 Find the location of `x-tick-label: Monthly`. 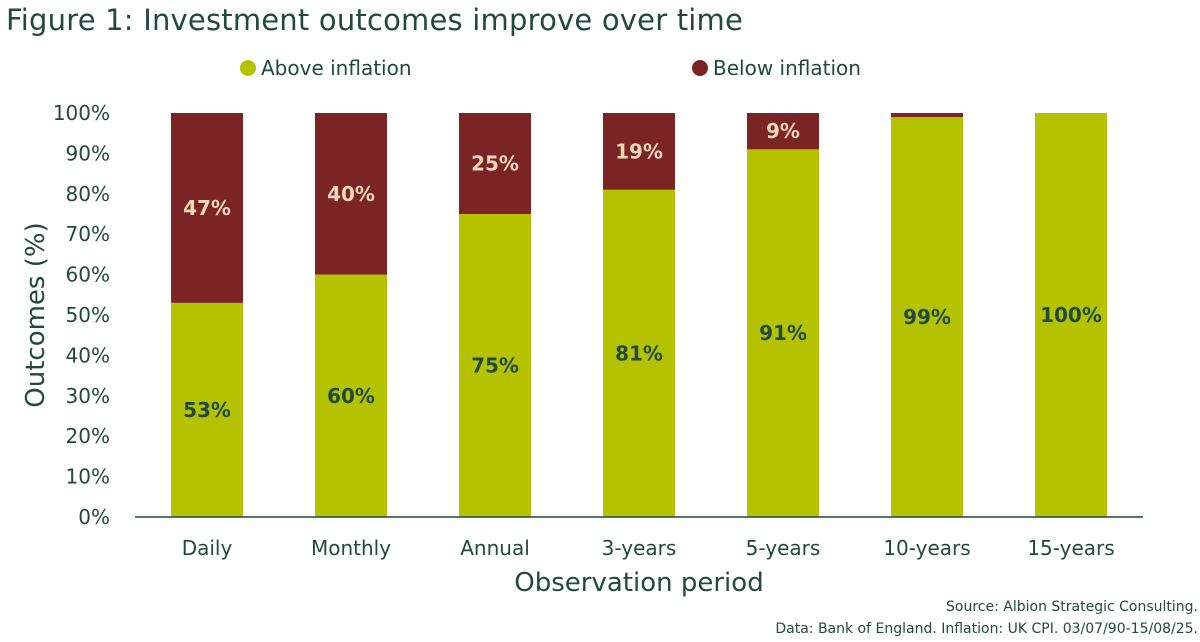

x-tick-label: Monthly is located at coordinates (351, 548).